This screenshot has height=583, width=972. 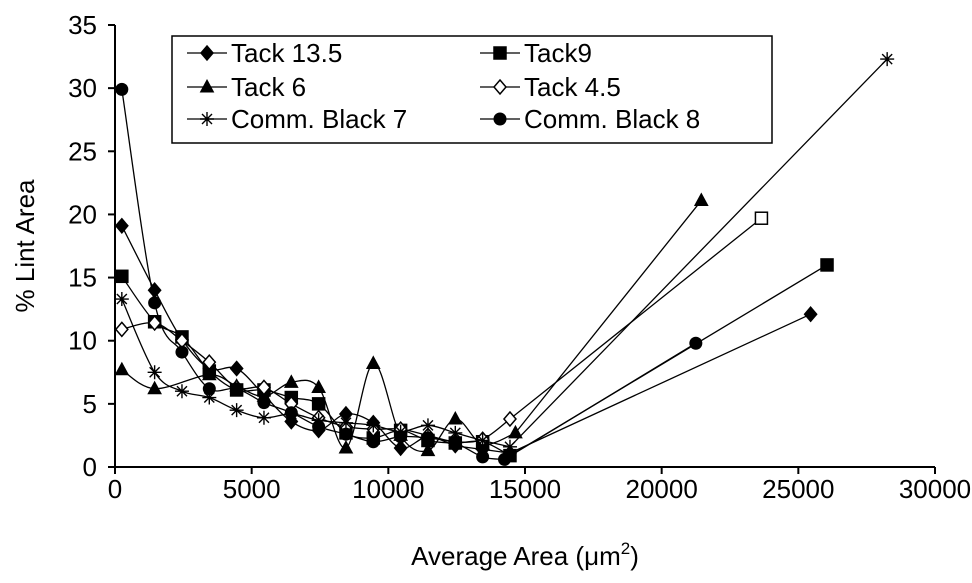 I want to click on y-axis-ticks: 0 5 10 15 20 25 30 35, so click(x=91, y=246).